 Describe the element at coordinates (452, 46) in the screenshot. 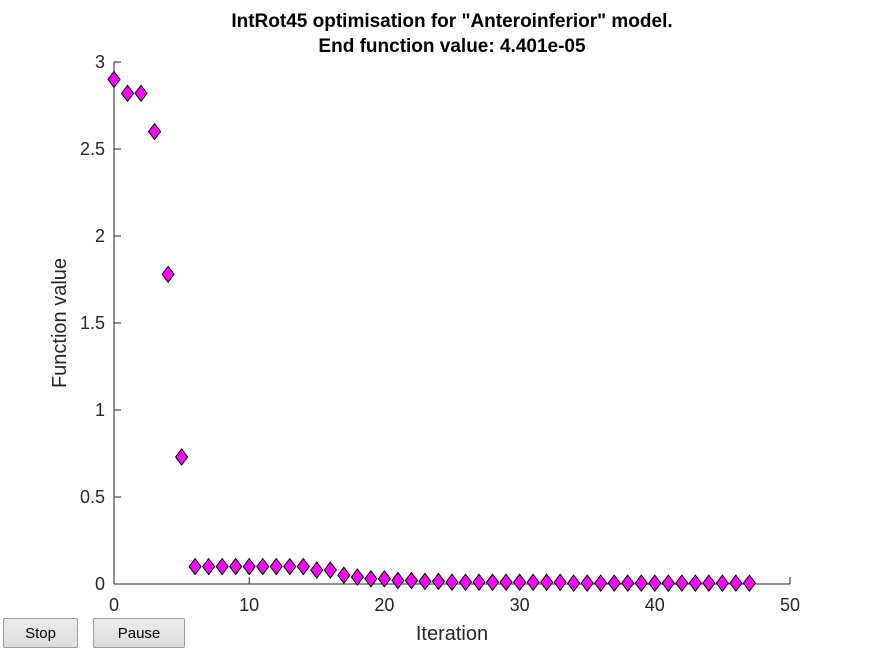

I see `chart-title-line-2: End function value: 4.401e-05` at that location.